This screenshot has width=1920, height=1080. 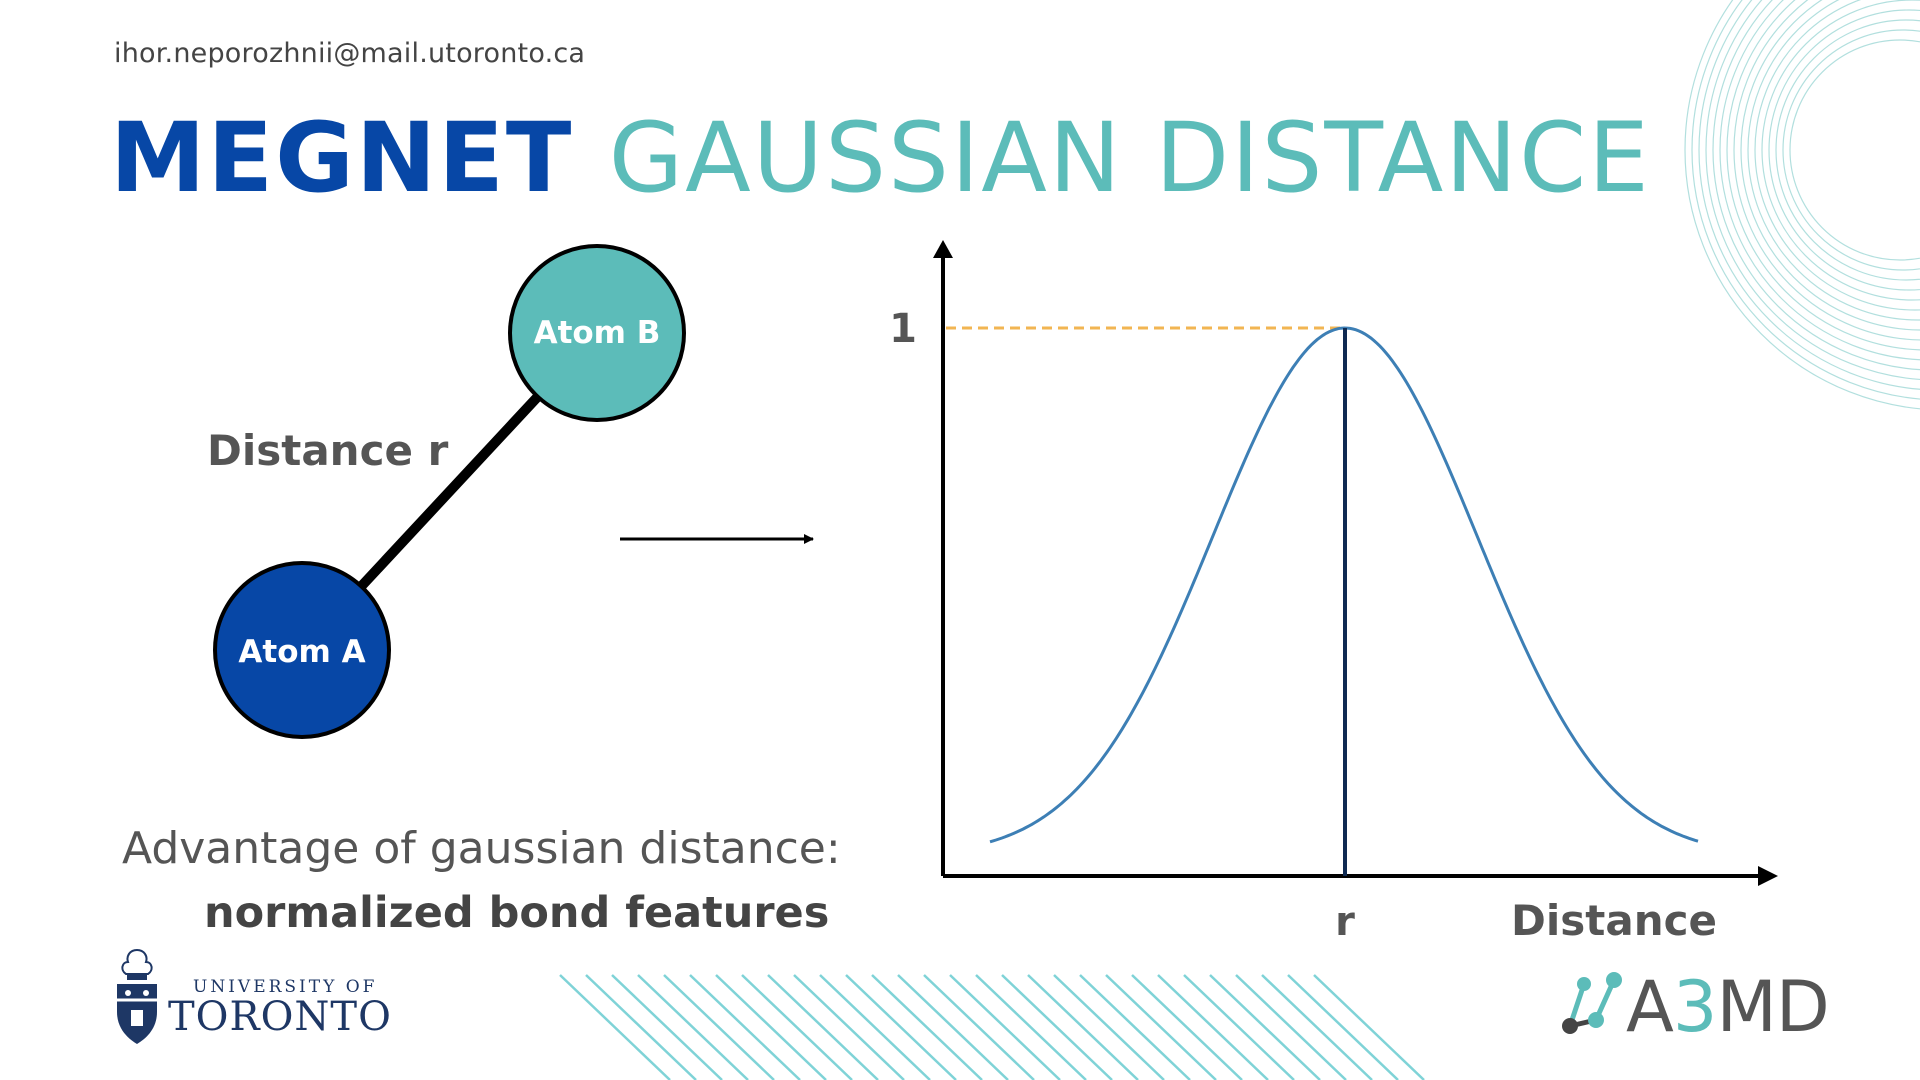 What do you see at coordinates (137, 996) in the screenshot?
I see `uoft-crest-icon` at bounding box center [137, 996].